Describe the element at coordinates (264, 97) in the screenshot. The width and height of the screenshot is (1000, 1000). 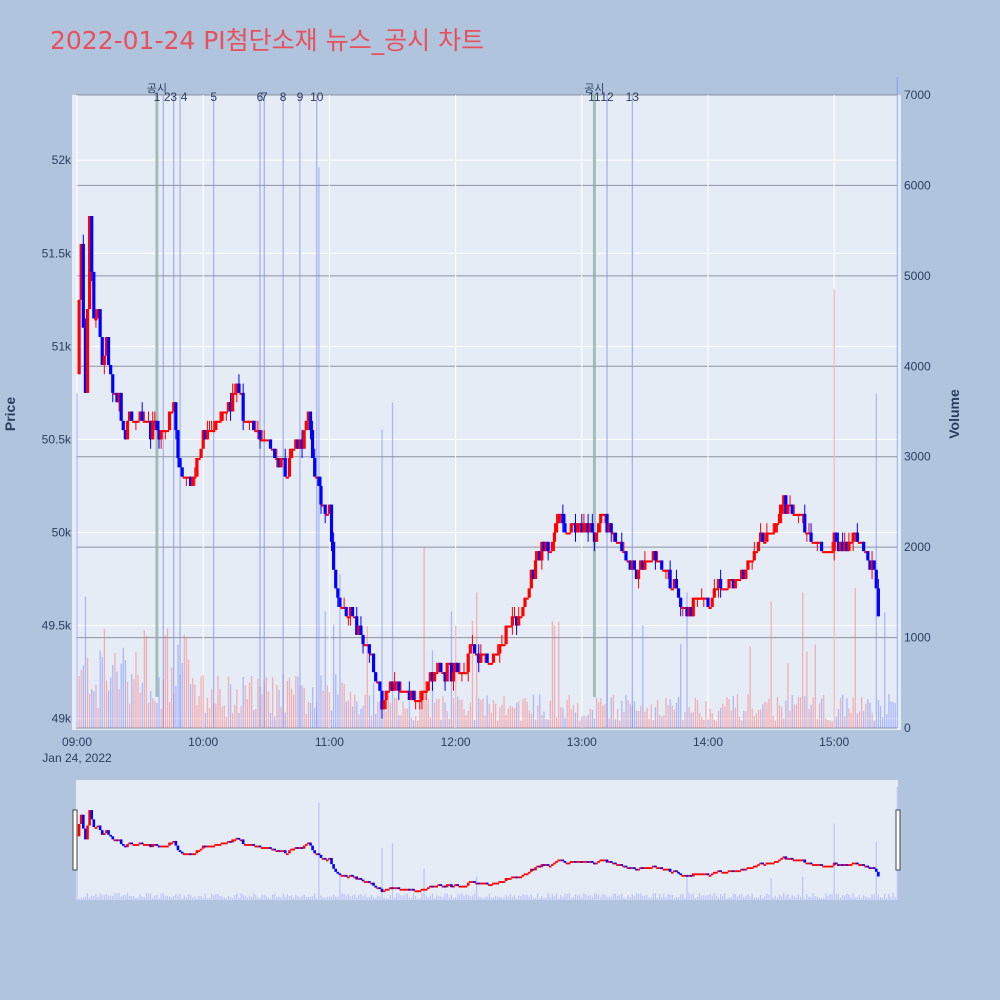
I see `event-label: 7` at that location.